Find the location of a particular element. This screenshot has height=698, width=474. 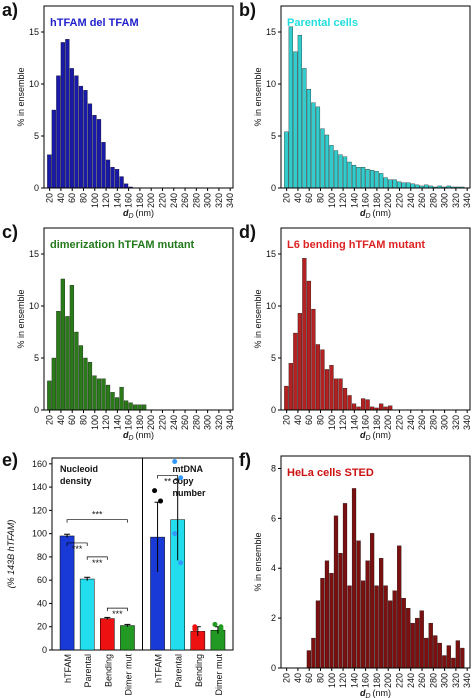

sig-label: ** is located at coordinates (168, 481).